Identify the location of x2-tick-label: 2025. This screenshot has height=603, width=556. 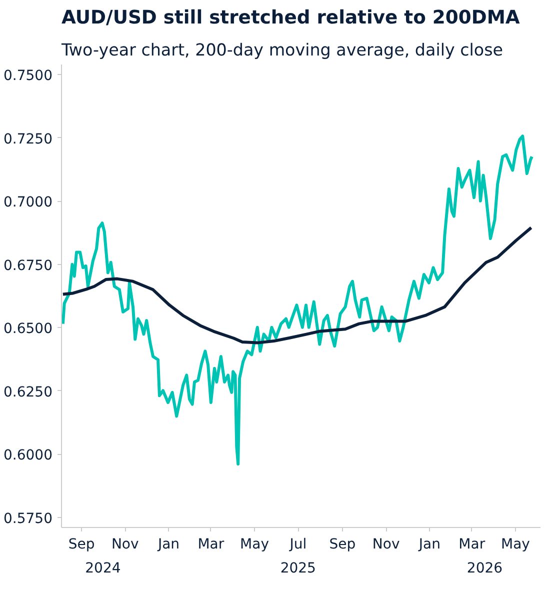
(298, 568).